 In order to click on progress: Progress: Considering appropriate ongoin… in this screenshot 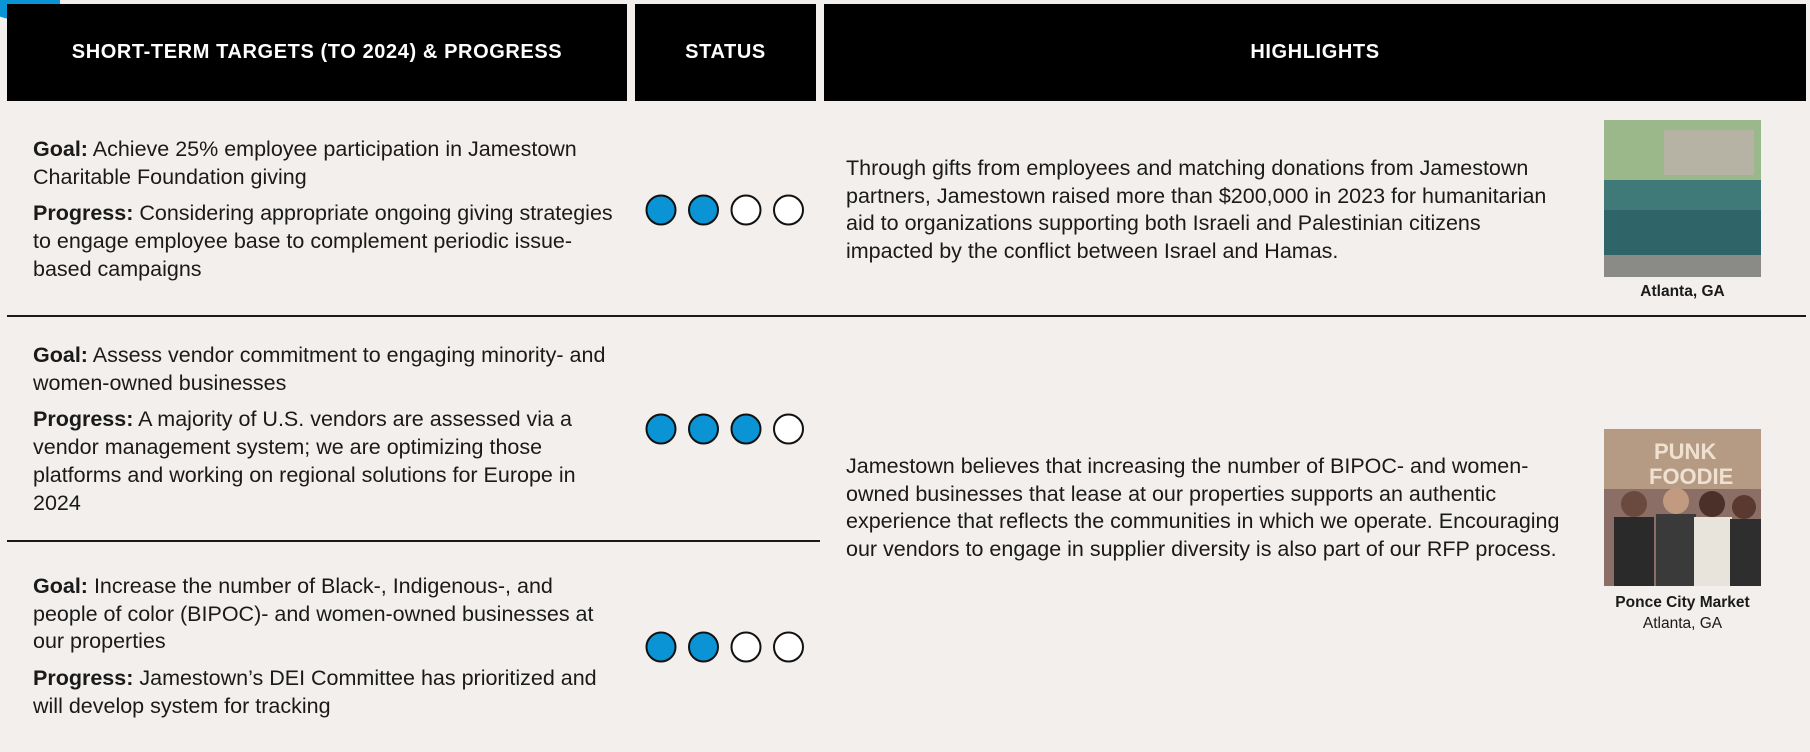, I will do `click(323, 241)`.